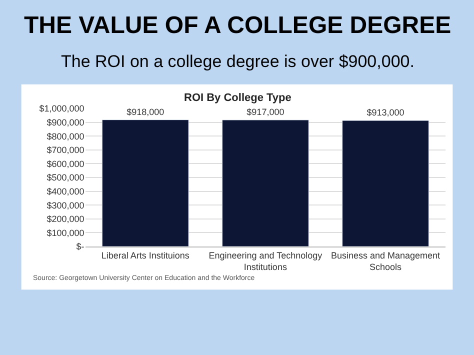 This screenshot has height=355, width=474. I want to click on chart-title: THE VALUE OF A COLLEGE DEGREE, so click(238, 25).